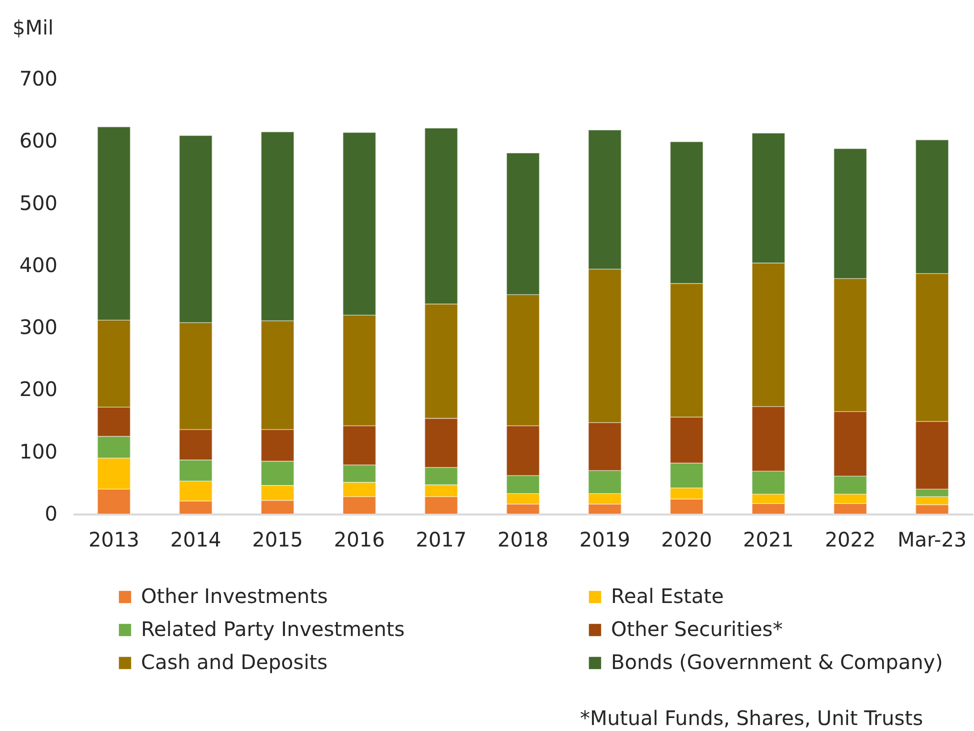 The height and width of the screenshot is (731, 974). Describe the element at coordinates (932, 540) in the screenshot. I see `x-tick-label: Mar-23` at that location.